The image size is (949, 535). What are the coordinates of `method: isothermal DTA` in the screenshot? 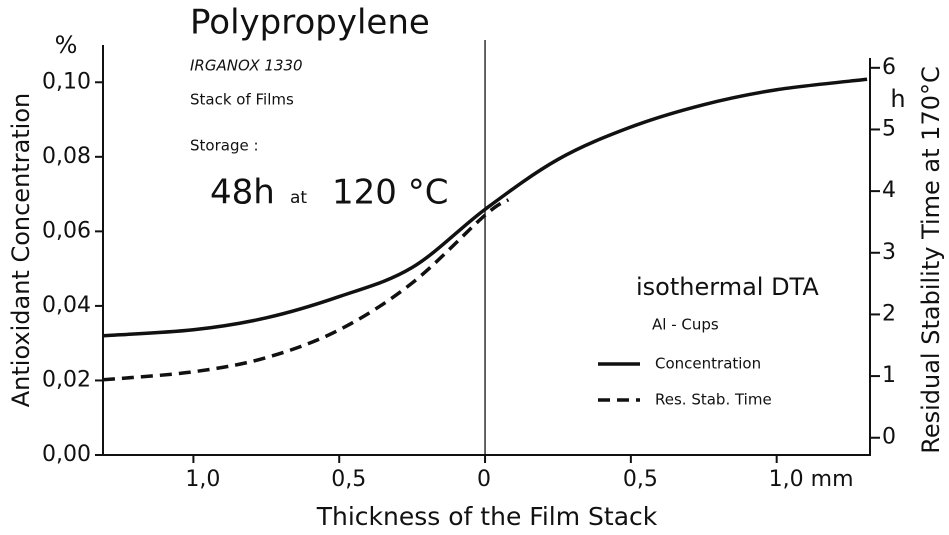 It's located at (727, 287).